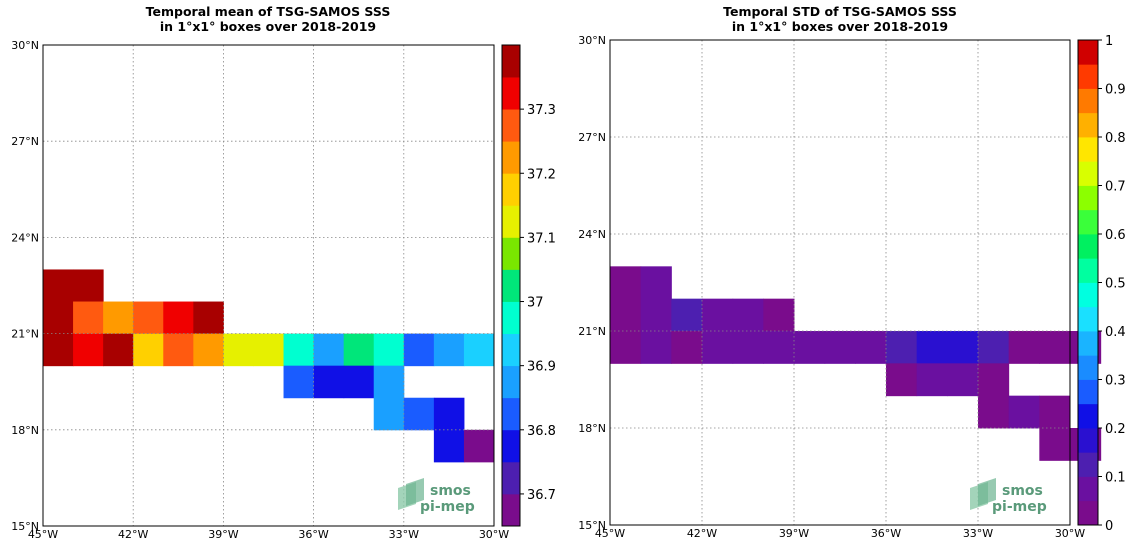 This screenshot has width=1129, height=538. Describe the element at coordinates (1115, 90) in the screenshot. I see `colorbar-tick-label: 0.9` at that location.